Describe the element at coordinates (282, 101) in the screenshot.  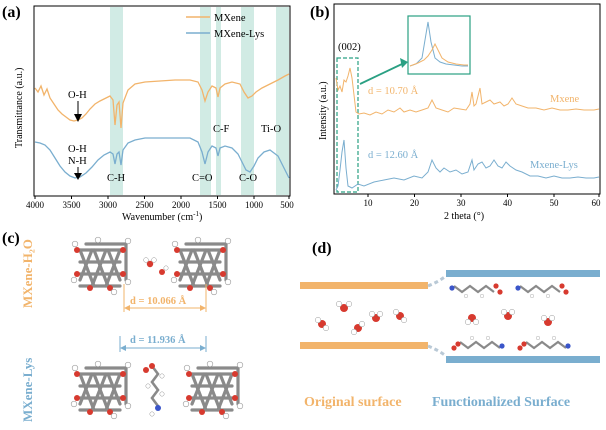
I see `band-tio` at that location.